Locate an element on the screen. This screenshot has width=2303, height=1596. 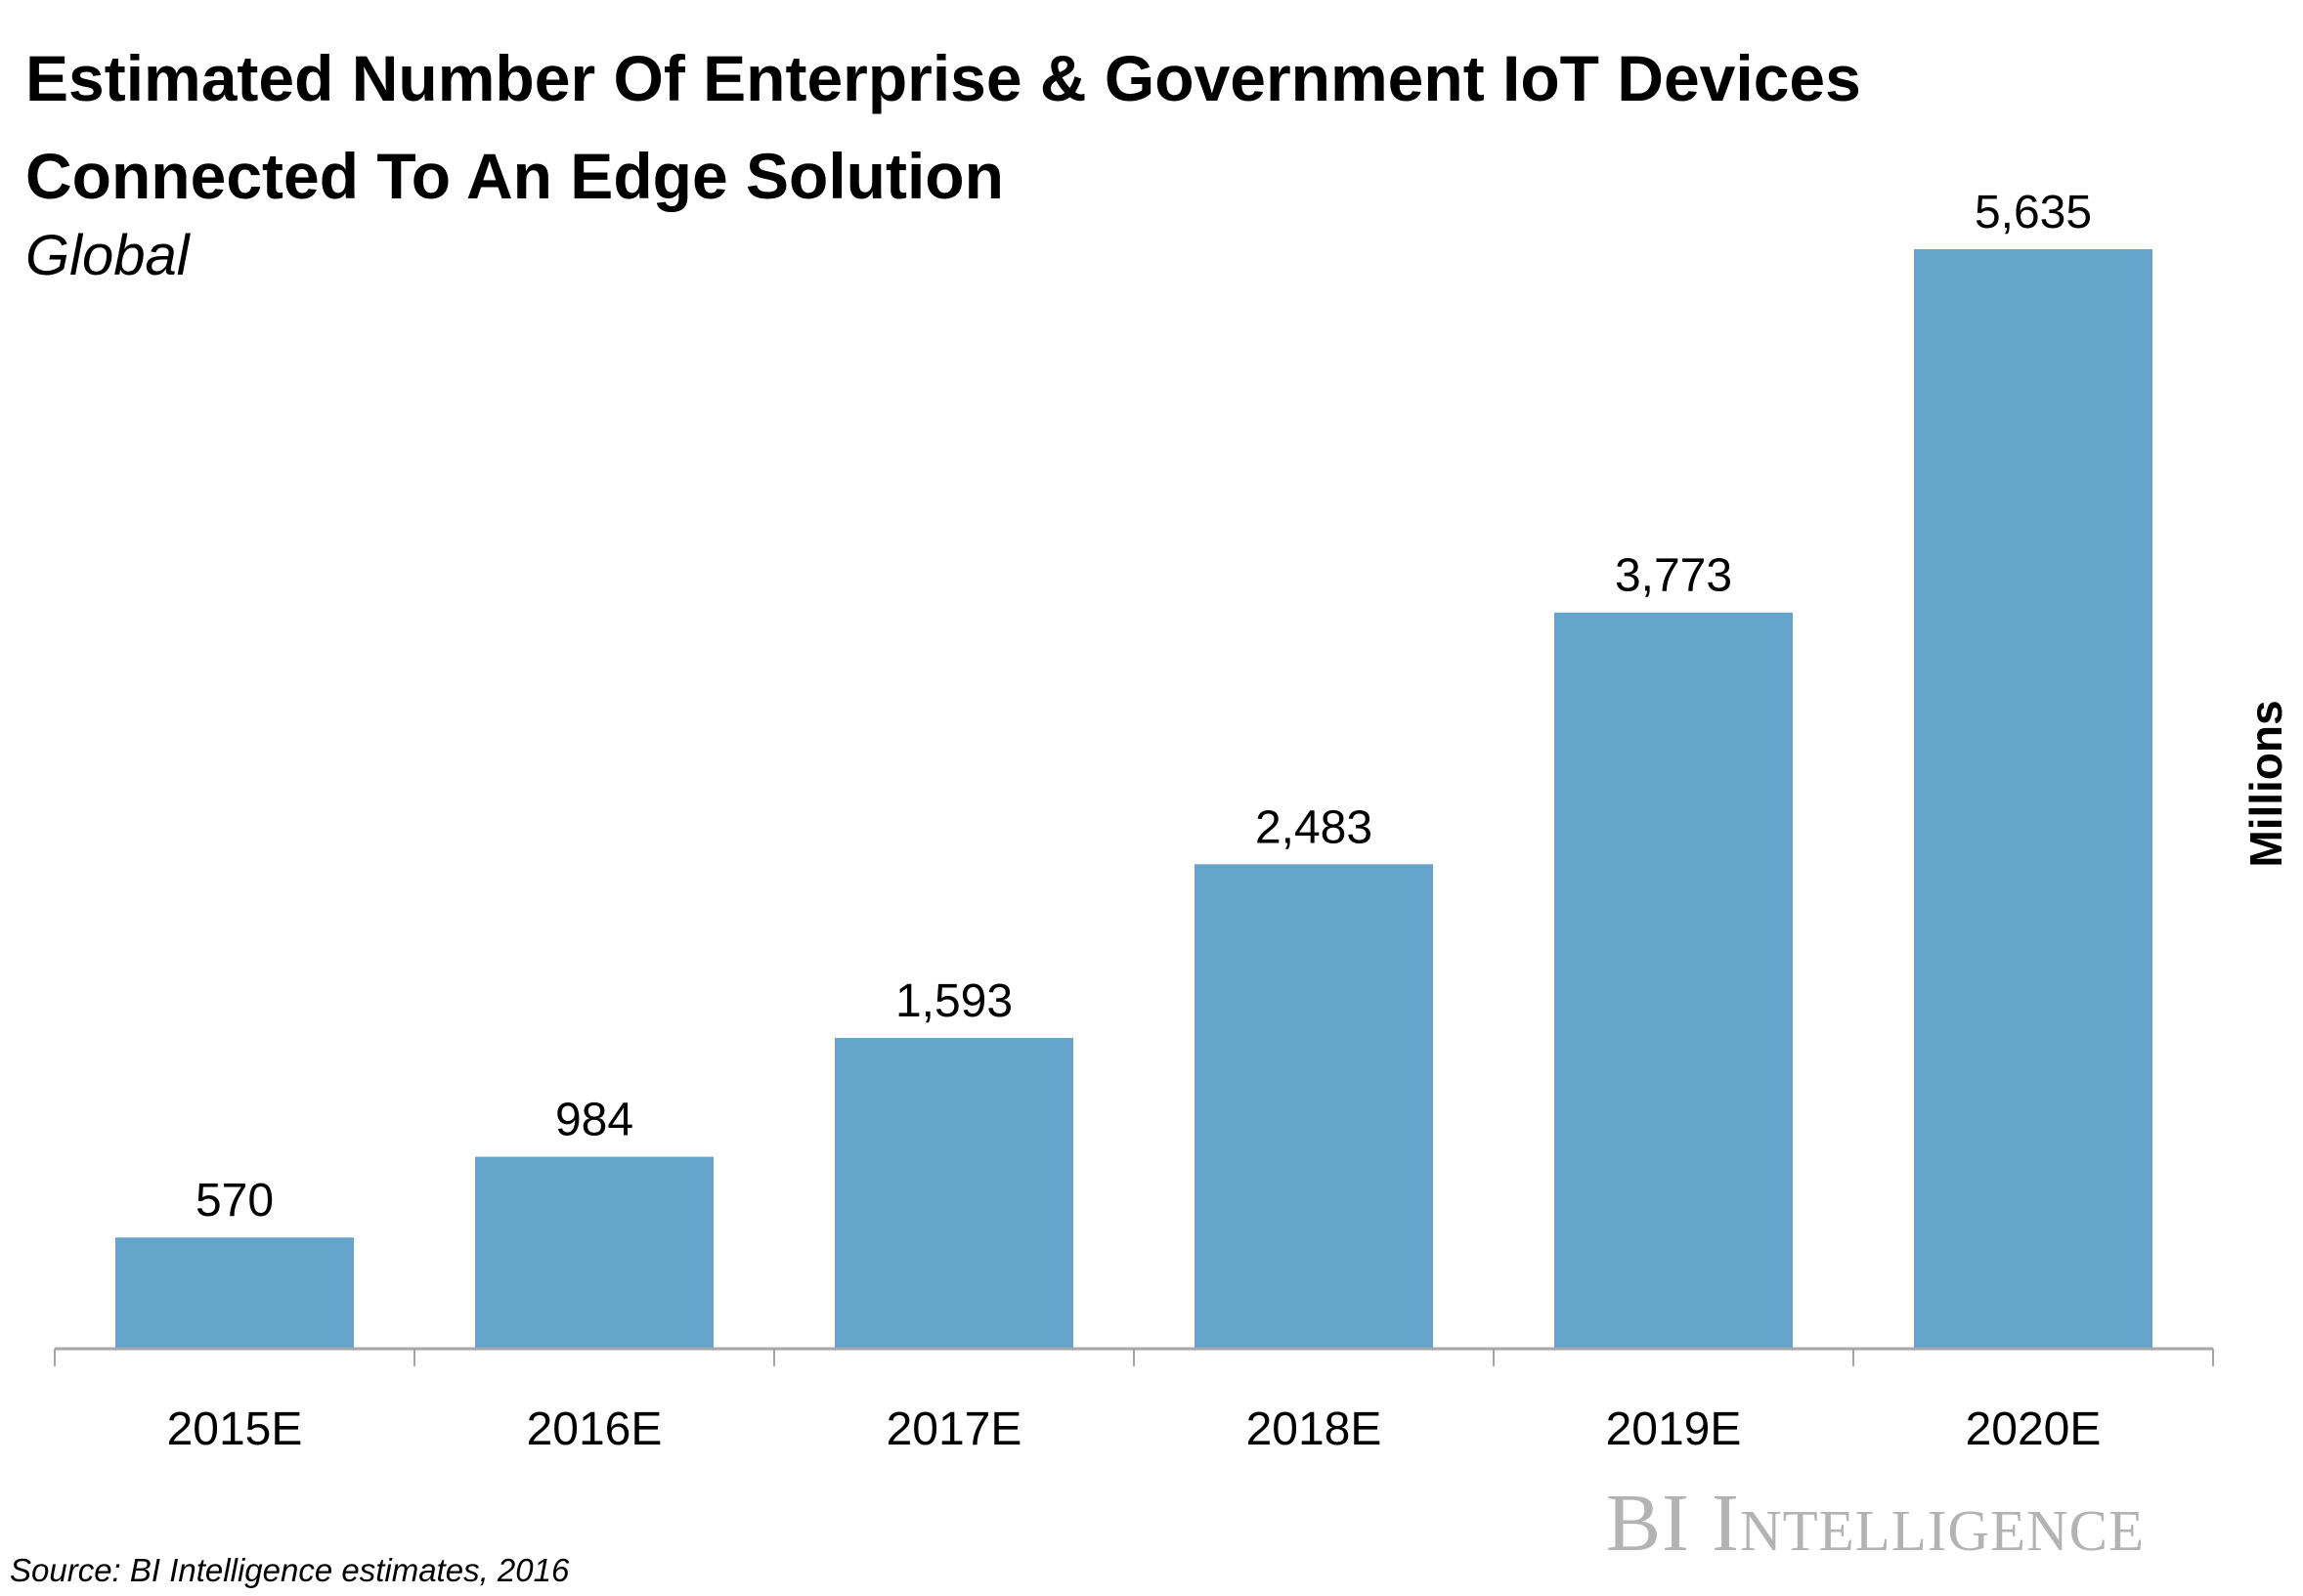
data-label: 5,635 is located at coordinates (2033, 212).